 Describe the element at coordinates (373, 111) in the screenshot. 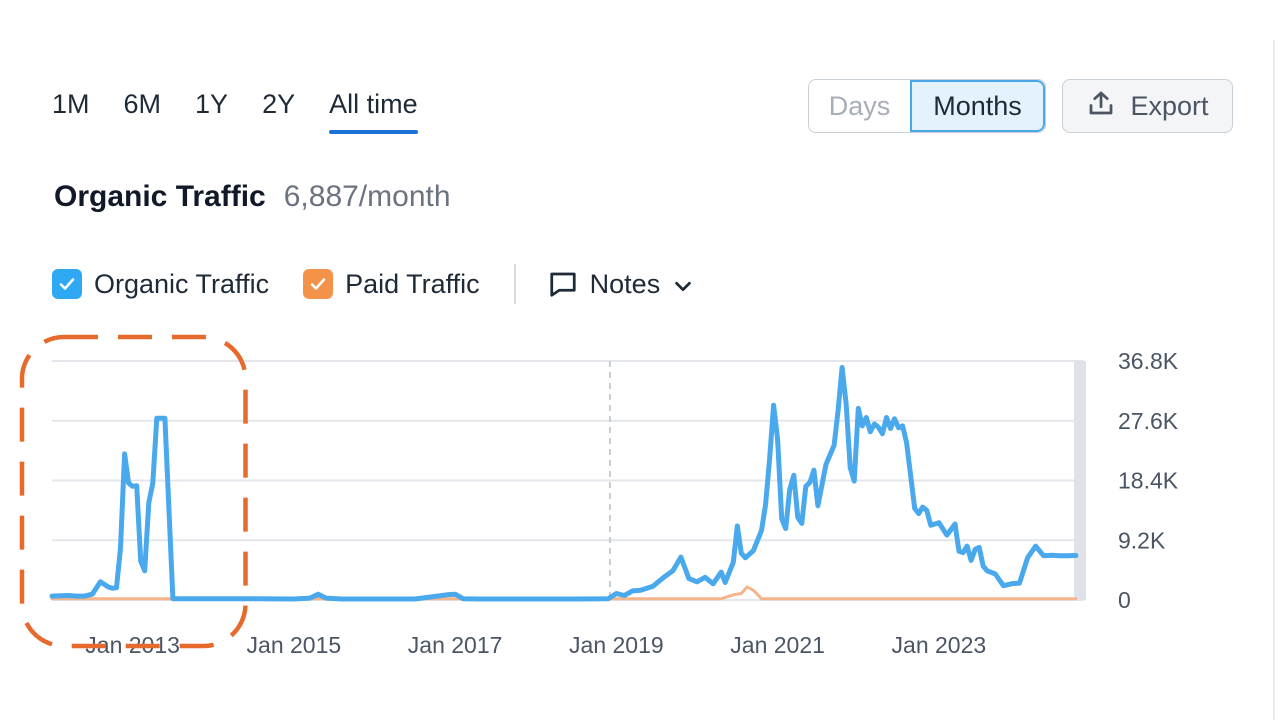

I see `range-tab-all-time: All time` at that location.